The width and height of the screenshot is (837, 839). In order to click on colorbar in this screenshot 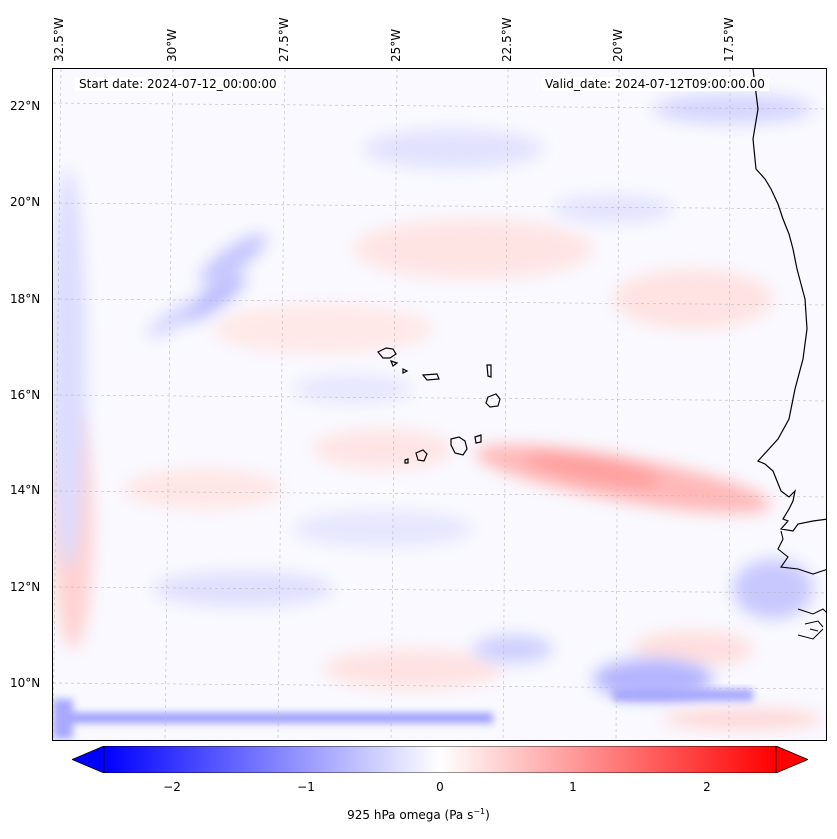, I will do `click(440, 759)`.